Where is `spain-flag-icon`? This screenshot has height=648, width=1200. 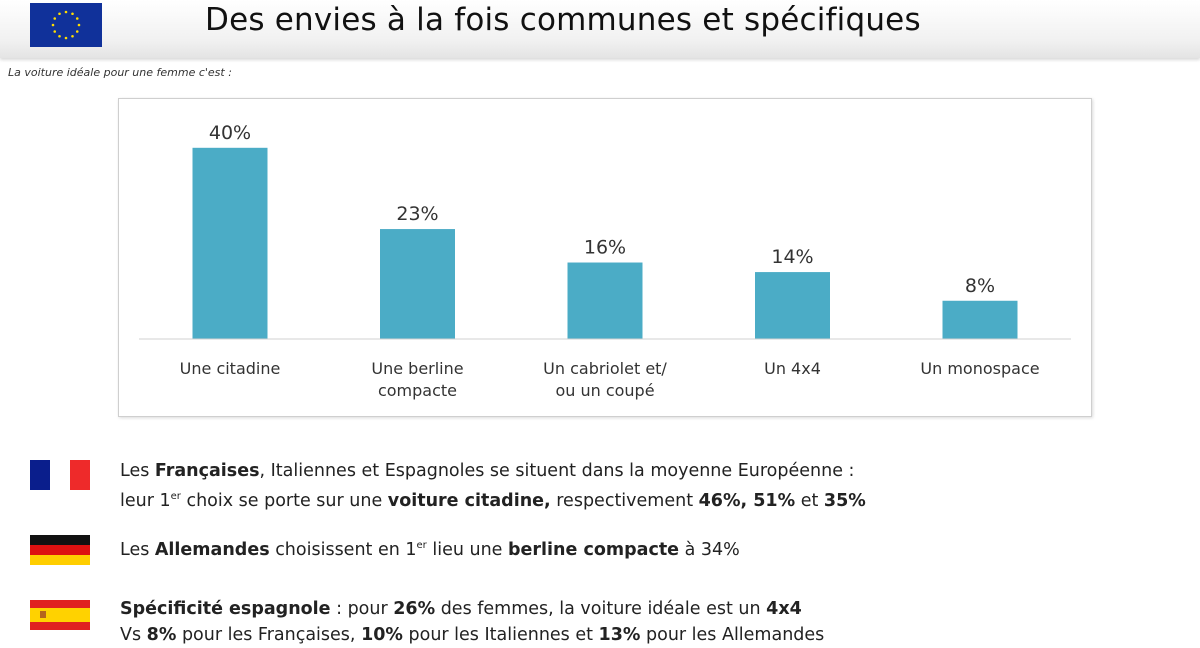 spain-flag-icon is located at coordinates (60, 617).